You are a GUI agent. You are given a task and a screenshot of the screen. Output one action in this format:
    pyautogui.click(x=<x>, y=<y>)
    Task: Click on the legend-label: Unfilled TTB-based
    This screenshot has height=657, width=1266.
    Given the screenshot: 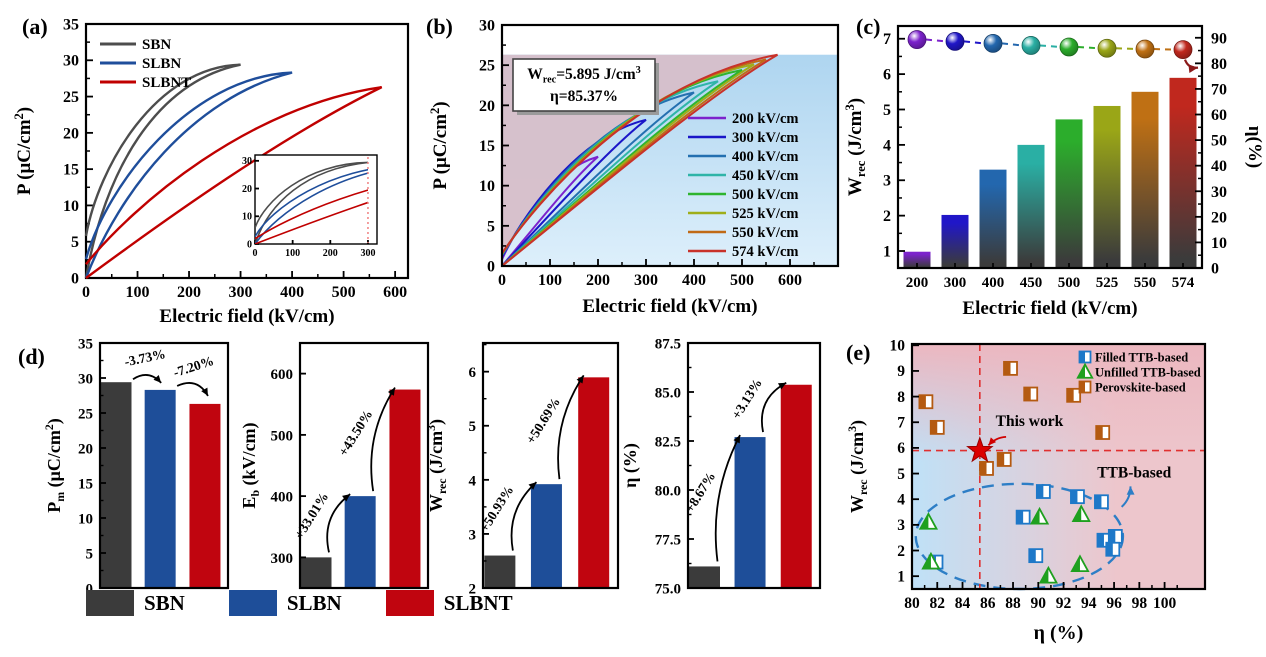 What is the action you would take?
    pyautogui.click(x=1148, y=373)
    